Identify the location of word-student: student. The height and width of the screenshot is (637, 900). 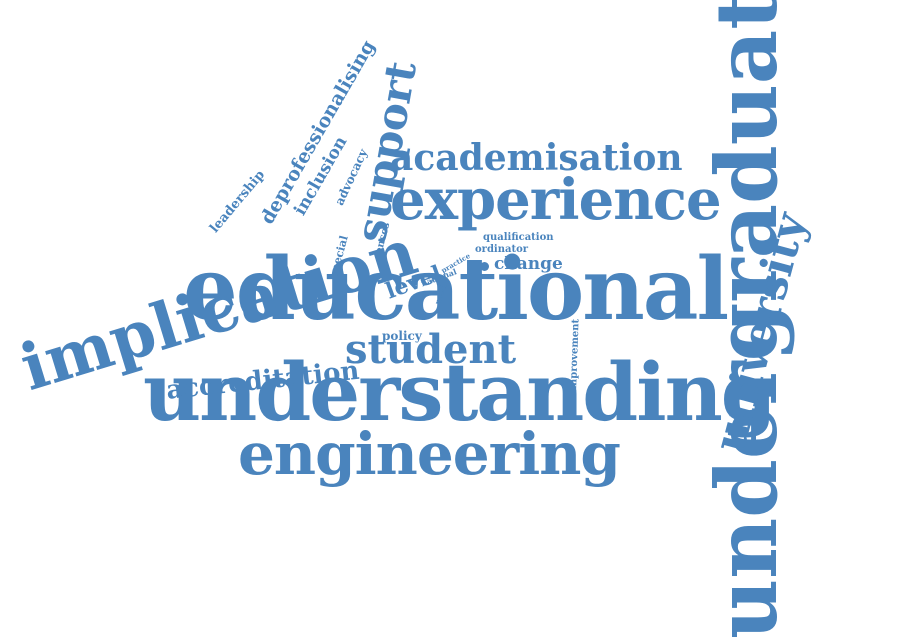
(430, 350).